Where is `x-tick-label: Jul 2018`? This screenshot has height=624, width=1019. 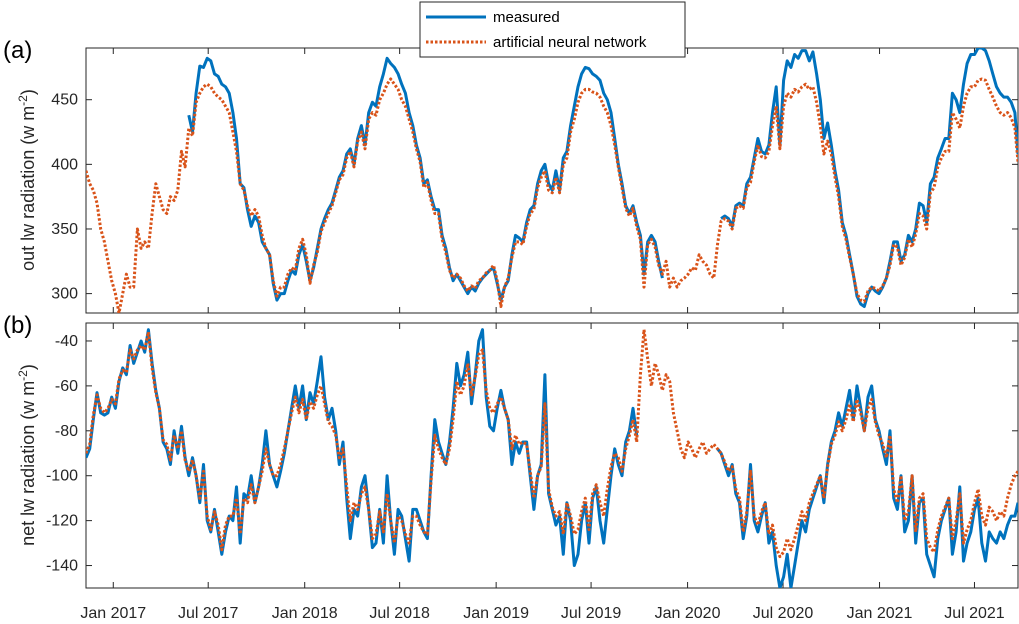 x-tick-label: Jul 2018 is located at coordinates (399, 613).